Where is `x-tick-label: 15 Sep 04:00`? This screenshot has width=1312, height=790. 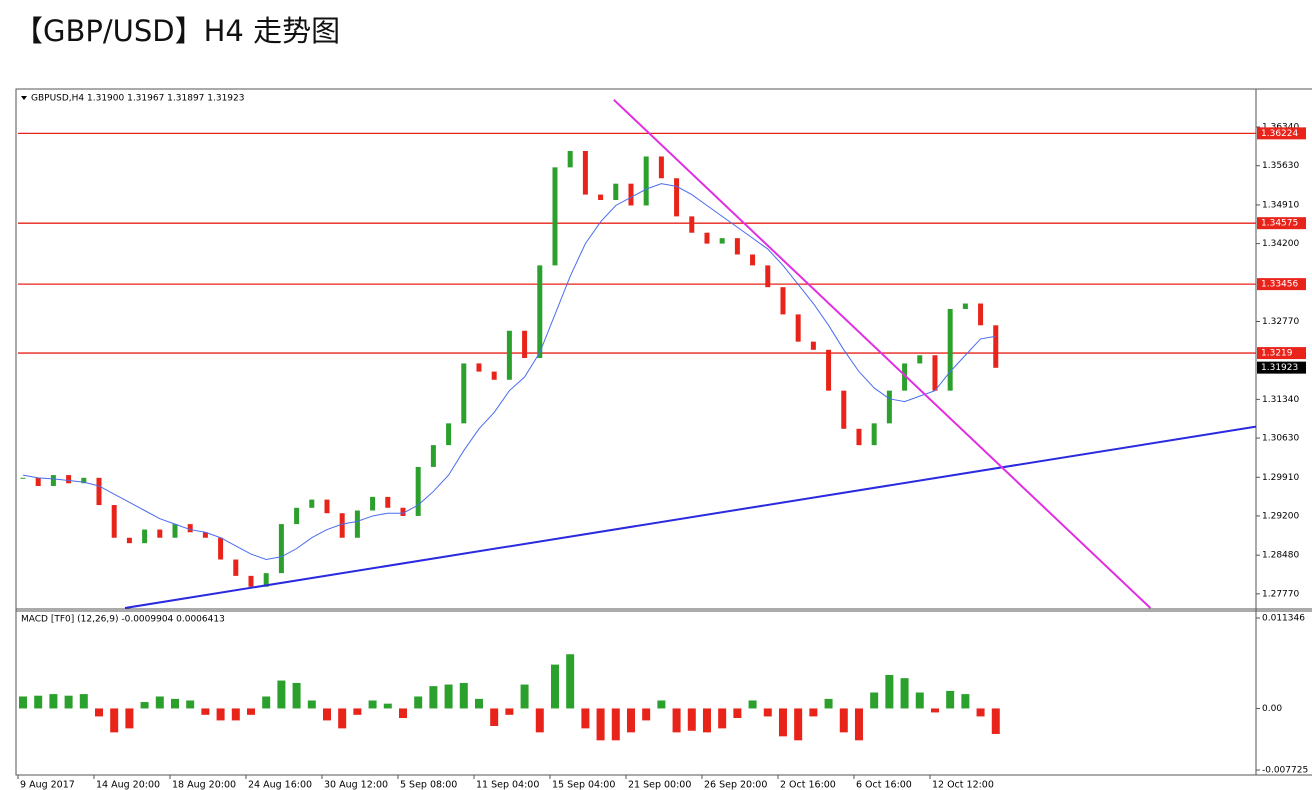 x-tick-label: 15 Sep 04:00 is located at coordinates (583, 785).